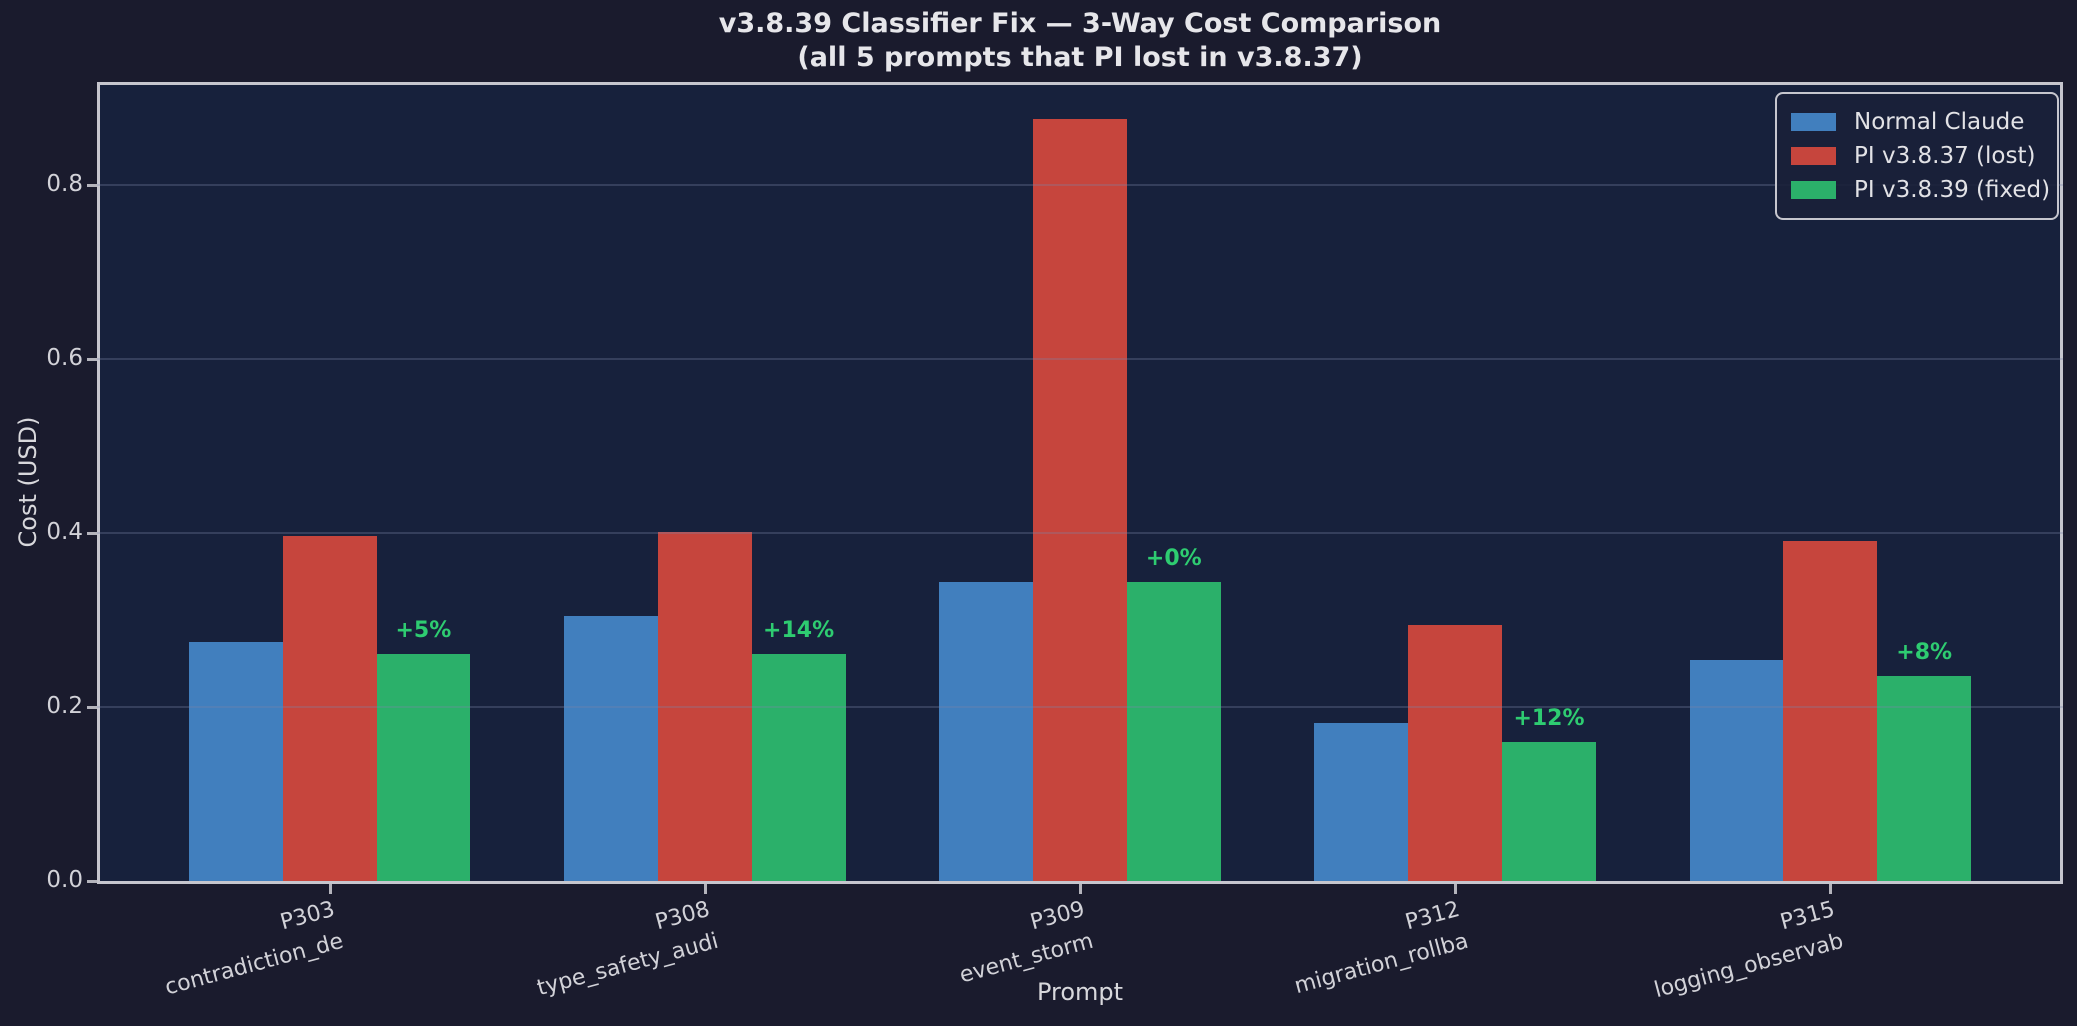 The width and height of the screenshot is (2077, 1026). What do you see at coordinates (798, 767) in the screenshot?
I see `bar-pi-v3-8-39-fixed-p308` at bounding box center [798, 767].